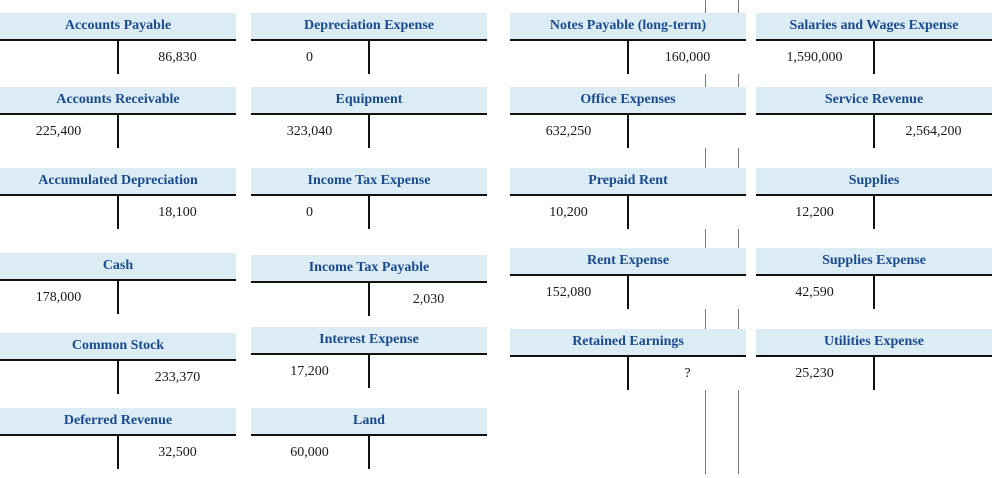 The image size is (992, 478). What do you see at coordinates (177, 57) in the screenshot?
I see `credit-value: 86,830` at bounding box center [177, 57].